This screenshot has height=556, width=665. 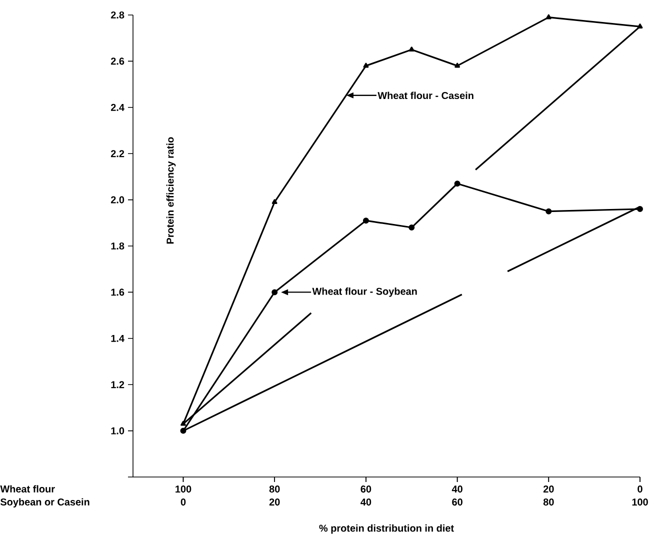 I want to click on x2-tick-label: 80, so click(x=274, y=489).